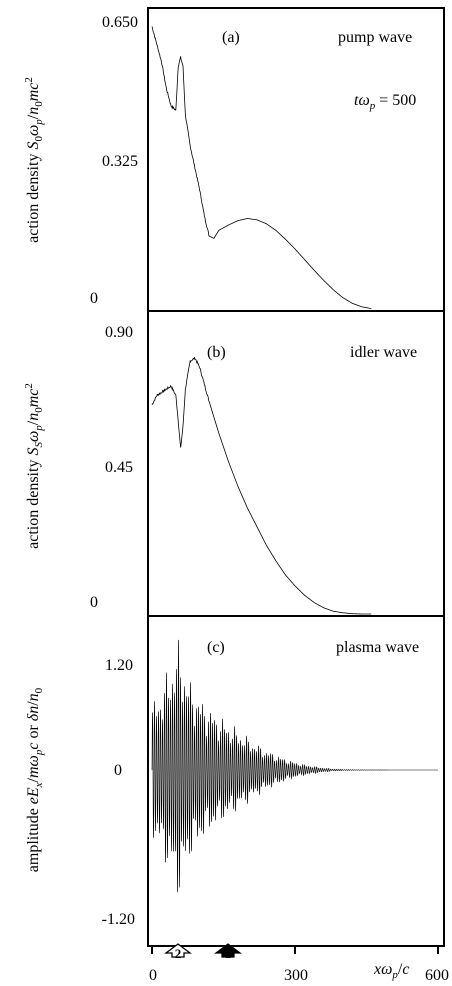 Image resolution: width=452 pixels, height=986 pixels. What do you see at coordinates (375, 37) in the screenshot?
I see `panel-a-title: pump wave` at bounding box center [375, 37].